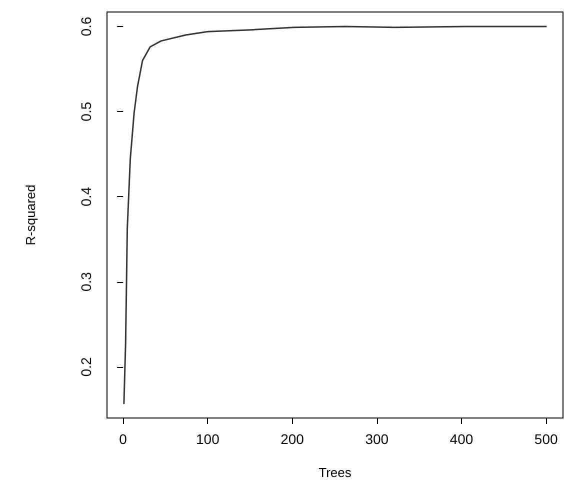 This screenshot has width=567, height=491. What do you see at coordinates (377, 439) in the screenshot?
I see `x-tick-label: 300` at bounding box center [377, 439].